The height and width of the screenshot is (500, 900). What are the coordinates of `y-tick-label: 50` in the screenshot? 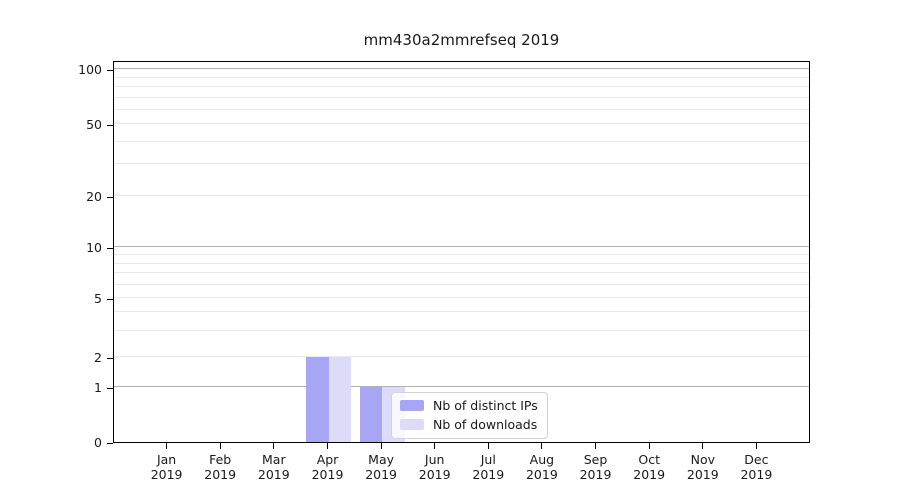 It's located at (94, 125).